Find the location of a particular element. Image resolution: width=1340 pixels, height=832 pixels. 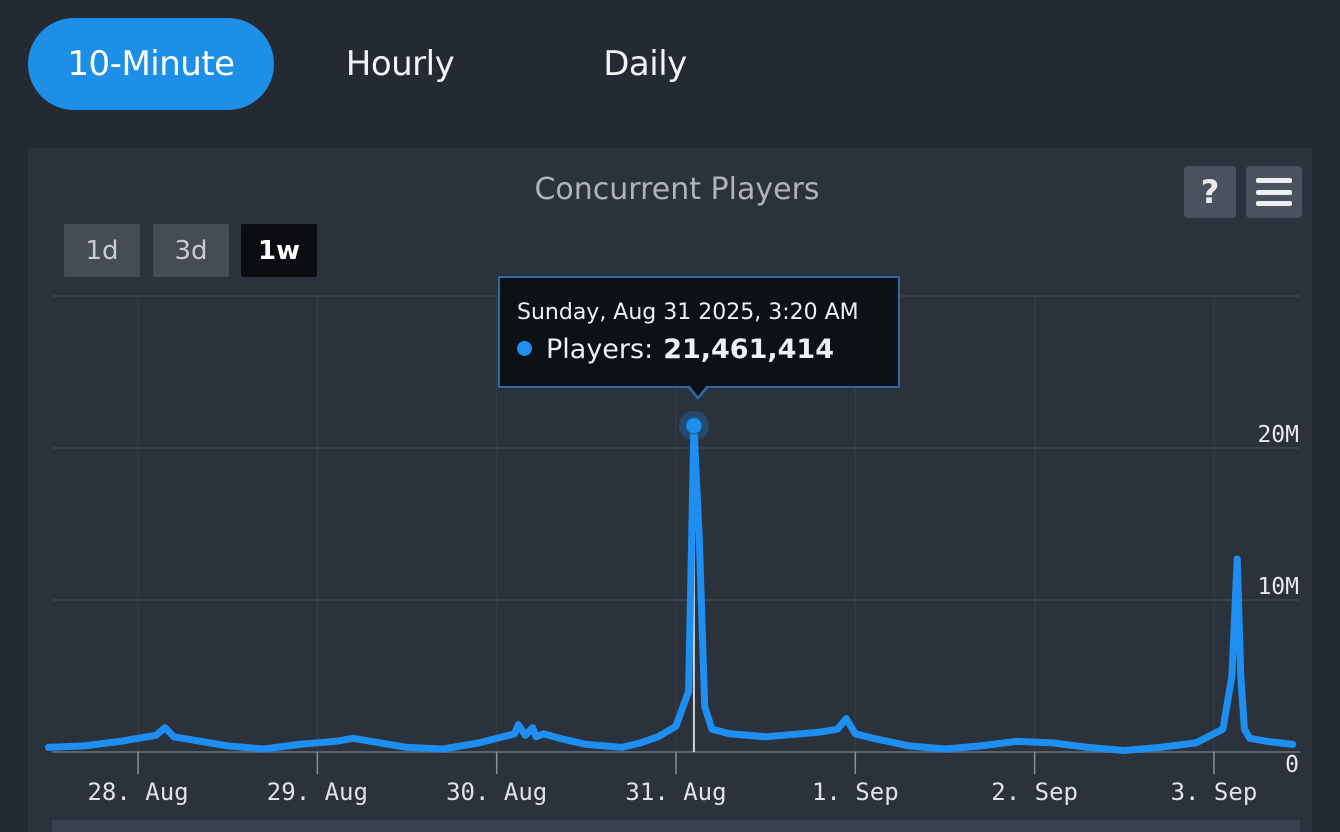

tab-10-minute: 10-Minute is located at coordinates (151, 64).